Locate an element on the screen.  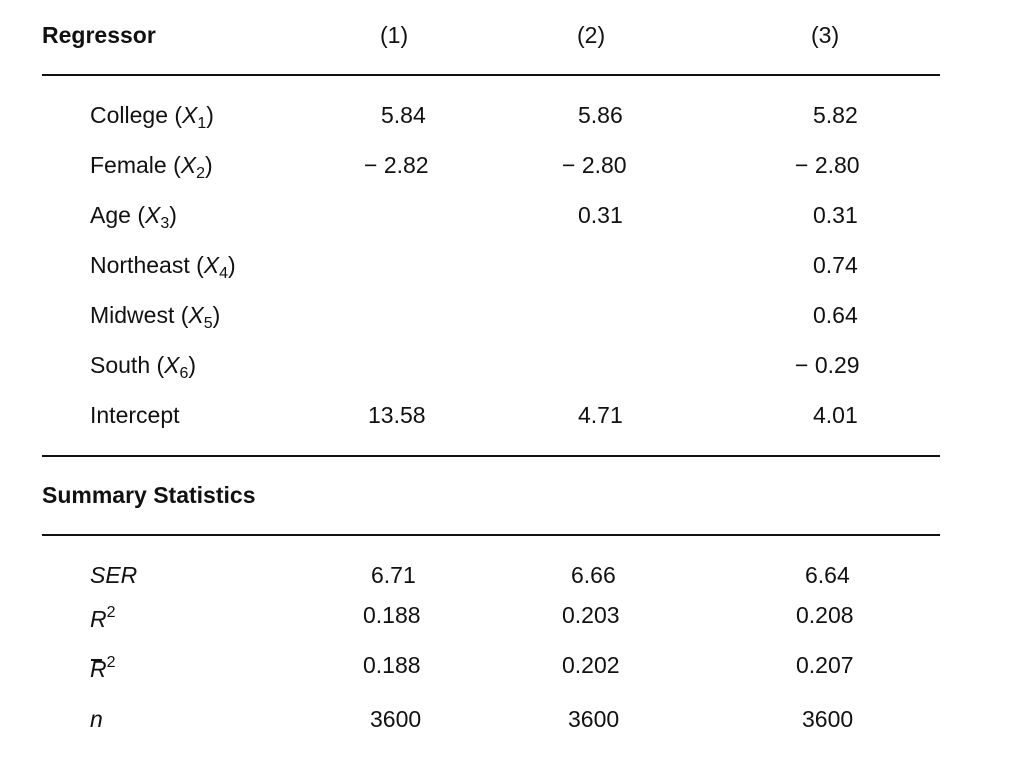
cell-ser-3: 6.64 is located at coordinates (827, 575).